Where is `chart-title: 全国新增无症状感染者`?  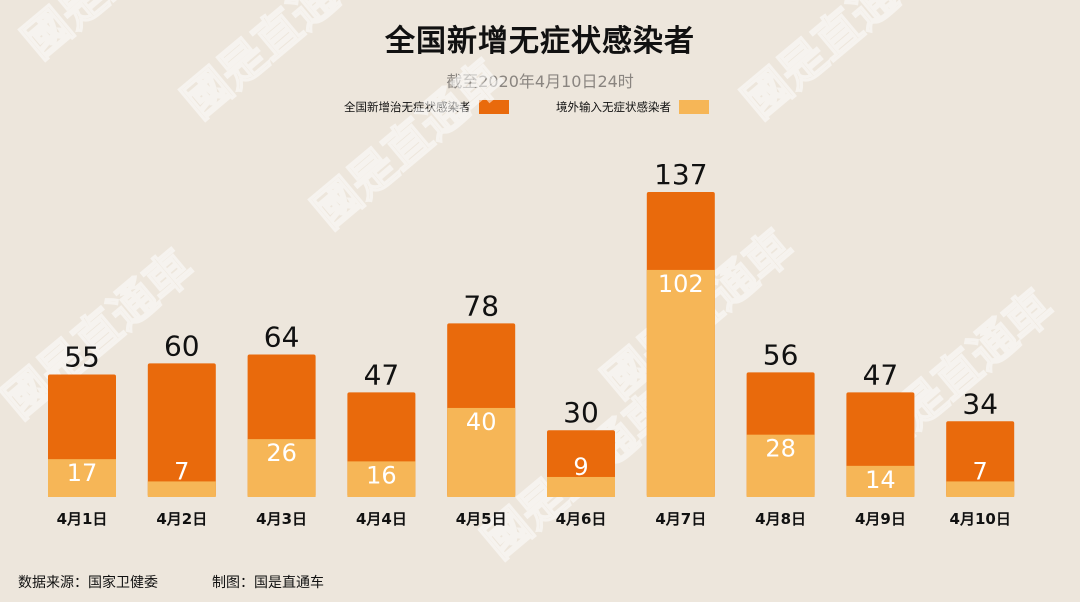 chart-title: 全国新增无症状感染者 is located at coordinates (540, 41).